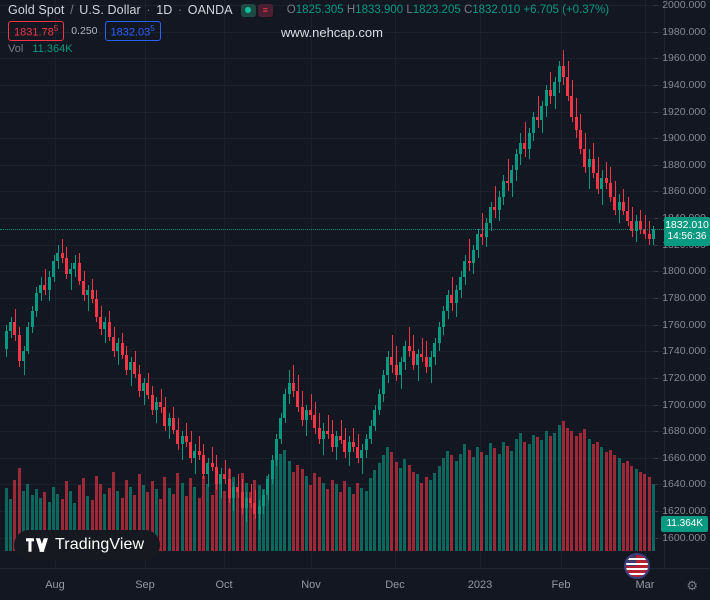  What do you see at coordinates (680, 538) in the screenshot?
I see `price-axis-tick: 1600.000` at bounding box center [680, 538].